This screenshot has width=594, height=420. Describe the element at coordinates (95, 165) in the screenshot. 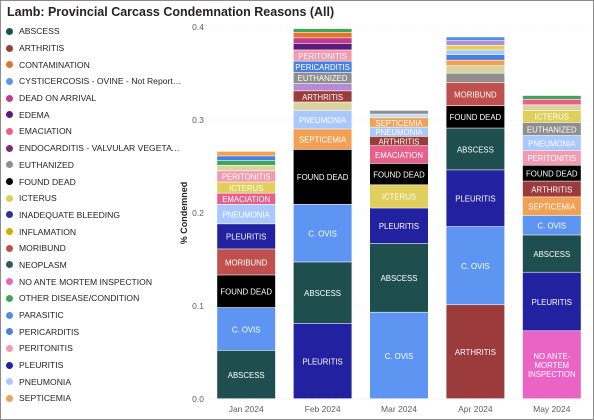

I see `legend-item: EUTHANIZED` at that location.